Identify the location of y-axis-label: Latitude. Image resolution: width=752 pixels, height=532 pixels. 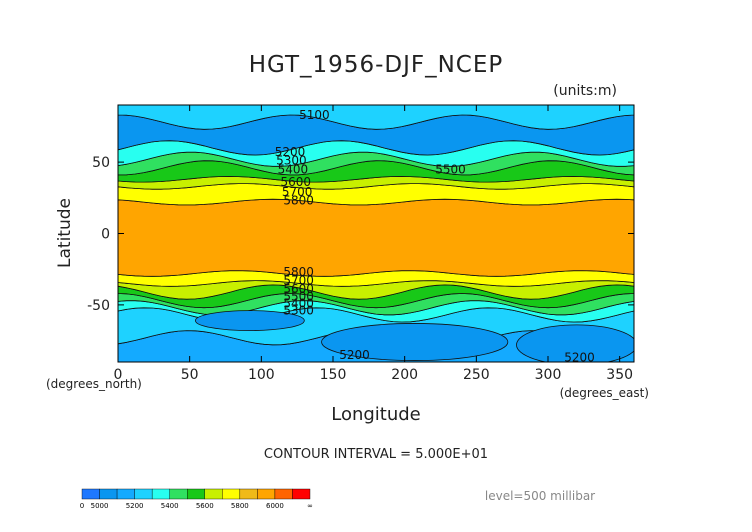
(65, 233).